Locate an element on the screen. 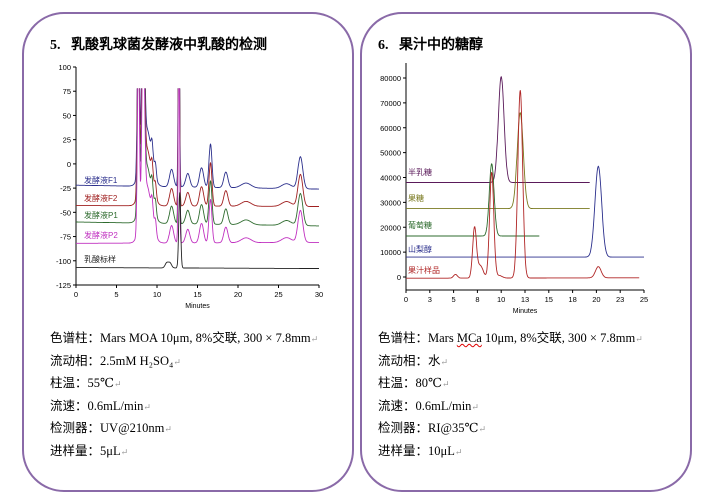 The image size is (712, 492). right-title: 6. 果汁中的糖醇 is located at coordinates (430, 45).